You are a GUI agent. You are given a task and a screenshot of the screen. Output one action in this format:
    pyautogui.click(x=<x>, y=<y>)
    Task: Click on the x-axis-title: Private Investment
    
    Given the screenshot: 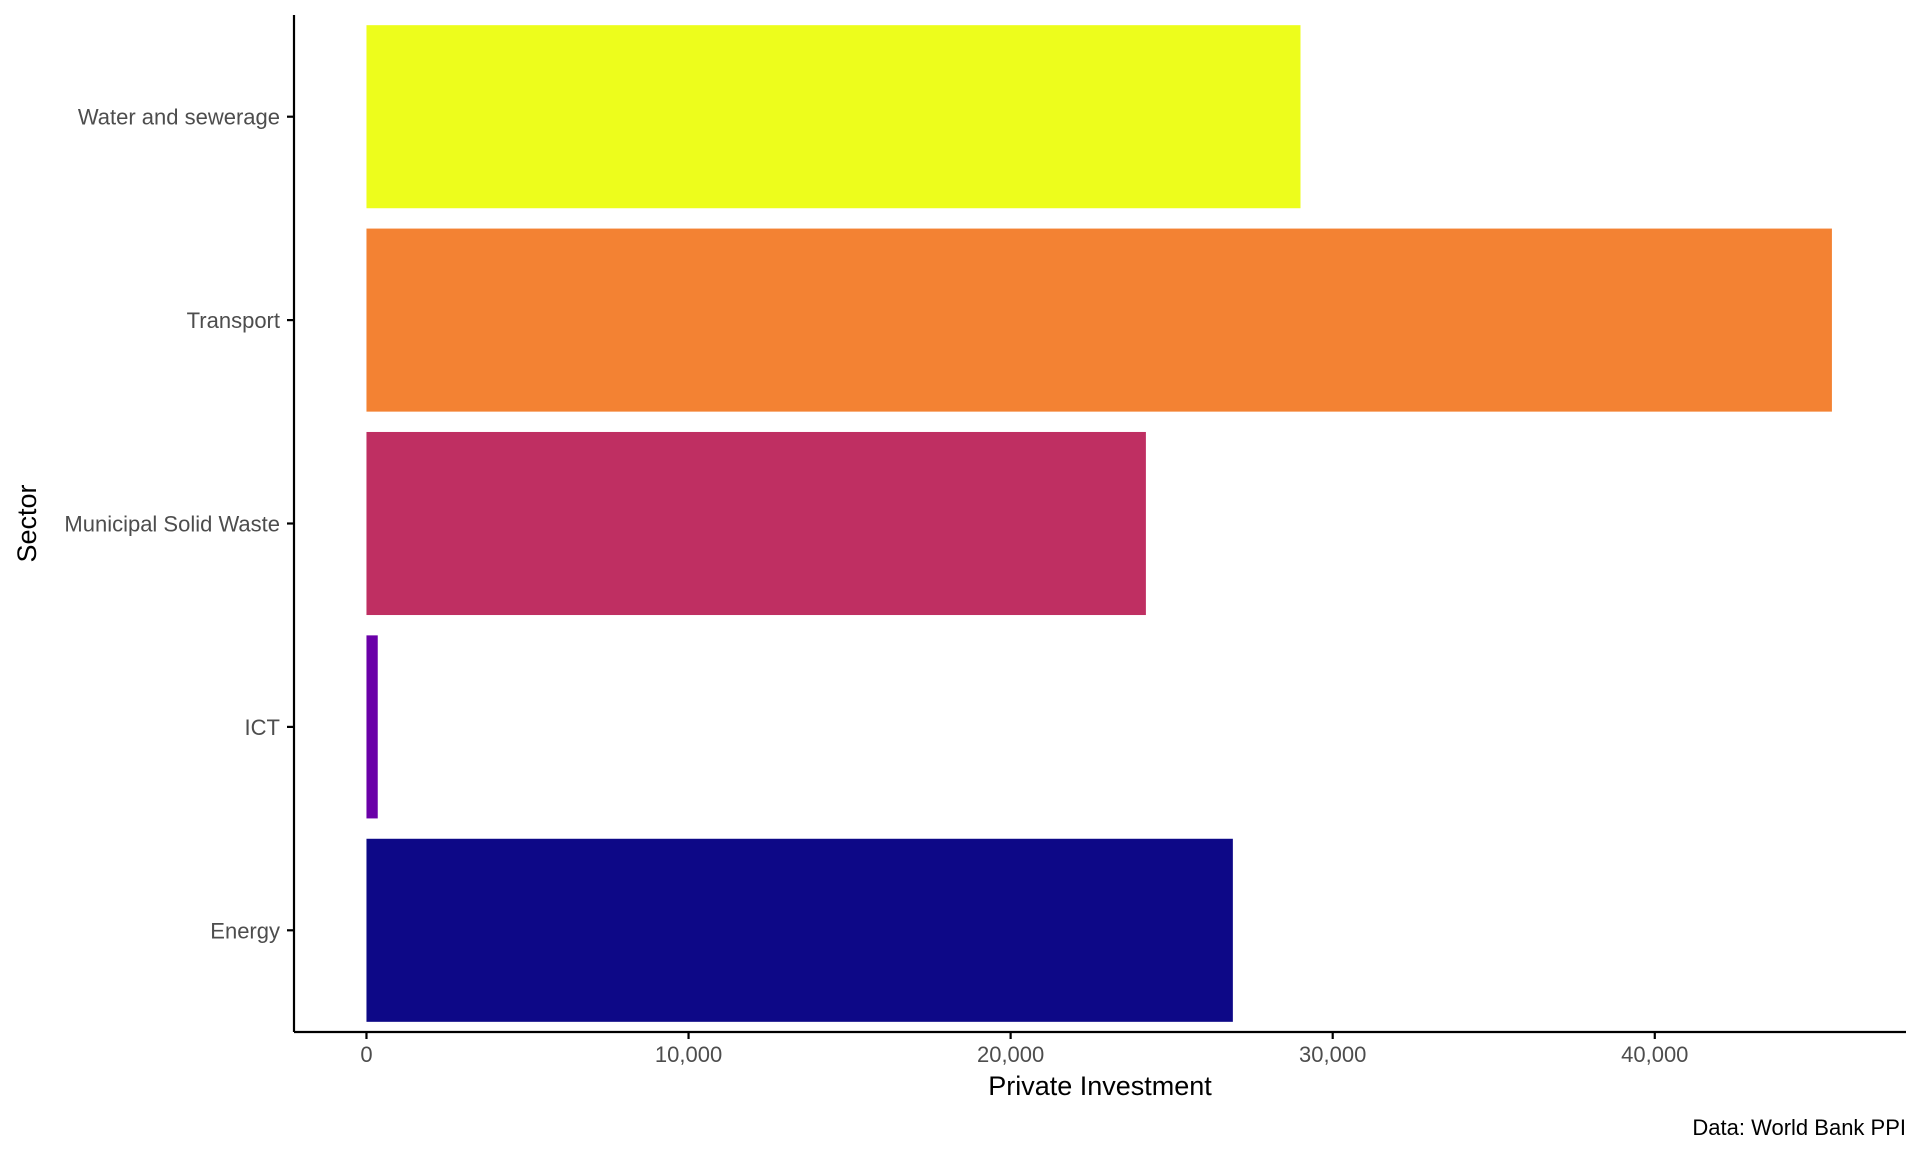 What is the action you would take?
    pyautogui.click(x=1100, y=1086)
    